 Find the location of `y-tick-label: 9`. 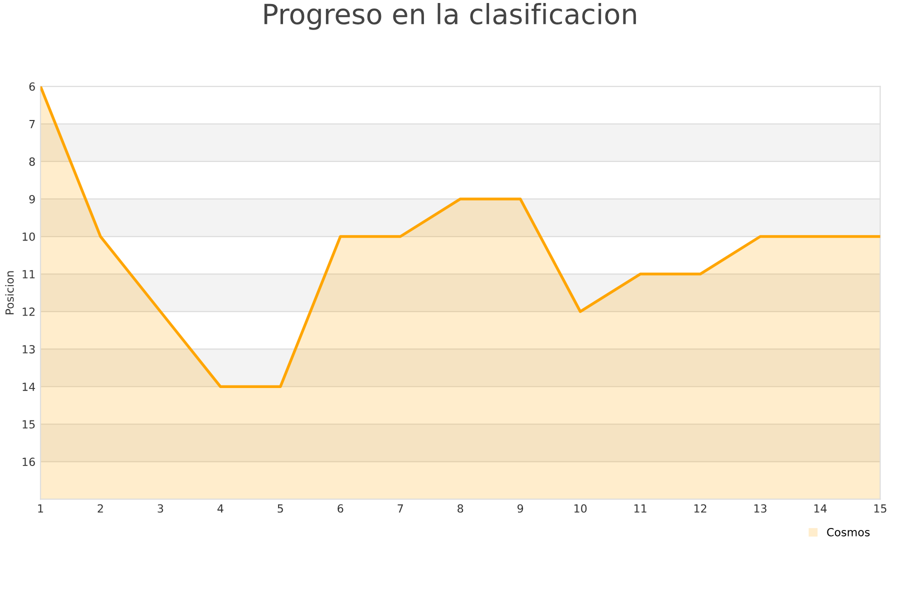

y-tick-label: 9 is located at coordinates (32, 199).